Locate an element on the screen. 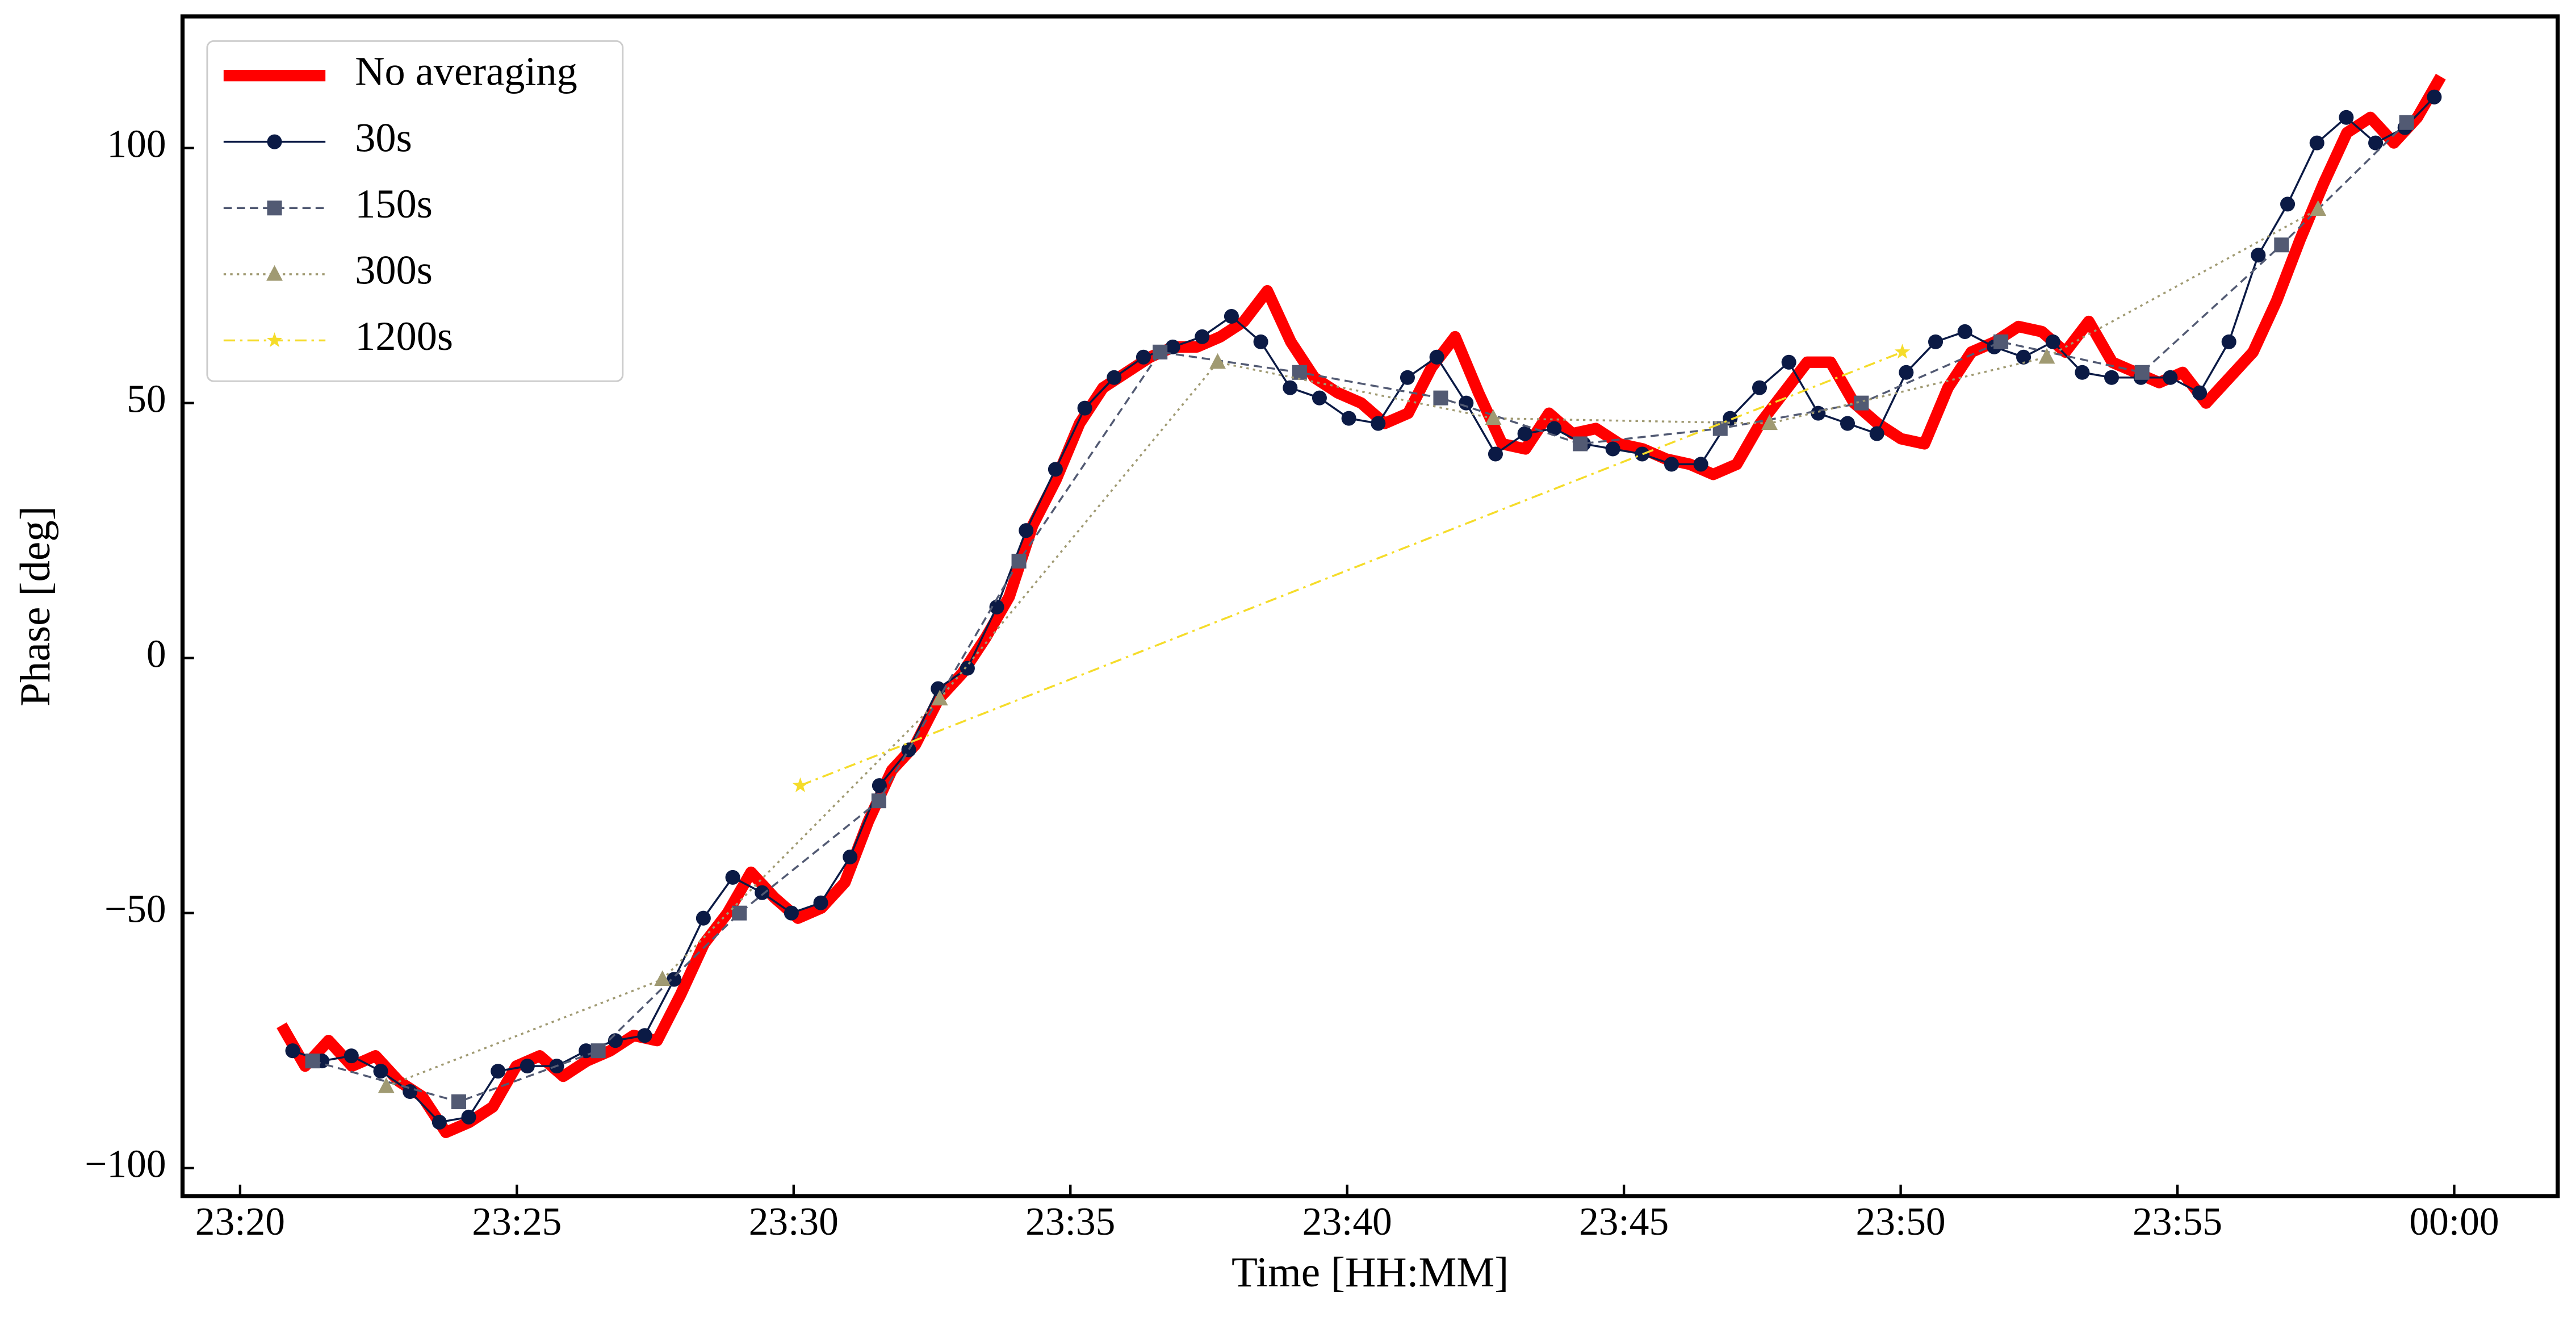 The height and width of the screenshot is (1321, 2576). y-tick-label: 50 is located at coordinates (146, 400).